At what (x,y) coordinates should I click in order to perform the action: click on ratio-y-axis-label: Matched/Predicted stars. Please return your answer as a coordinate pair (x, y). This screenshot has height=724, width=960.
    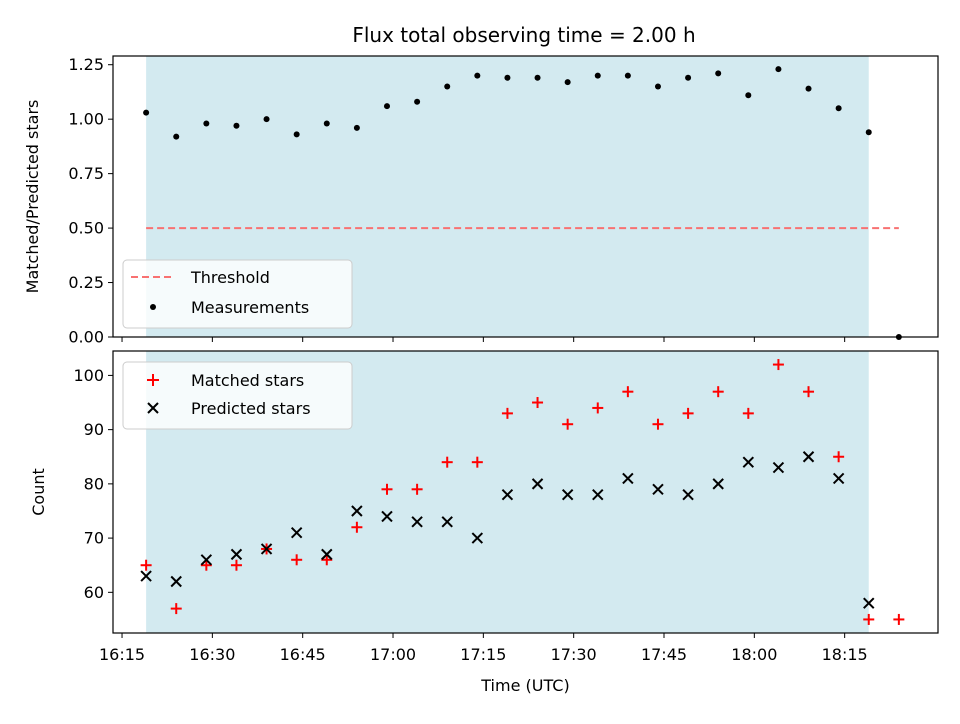
    Looking at the image, I should click on (32, 197).